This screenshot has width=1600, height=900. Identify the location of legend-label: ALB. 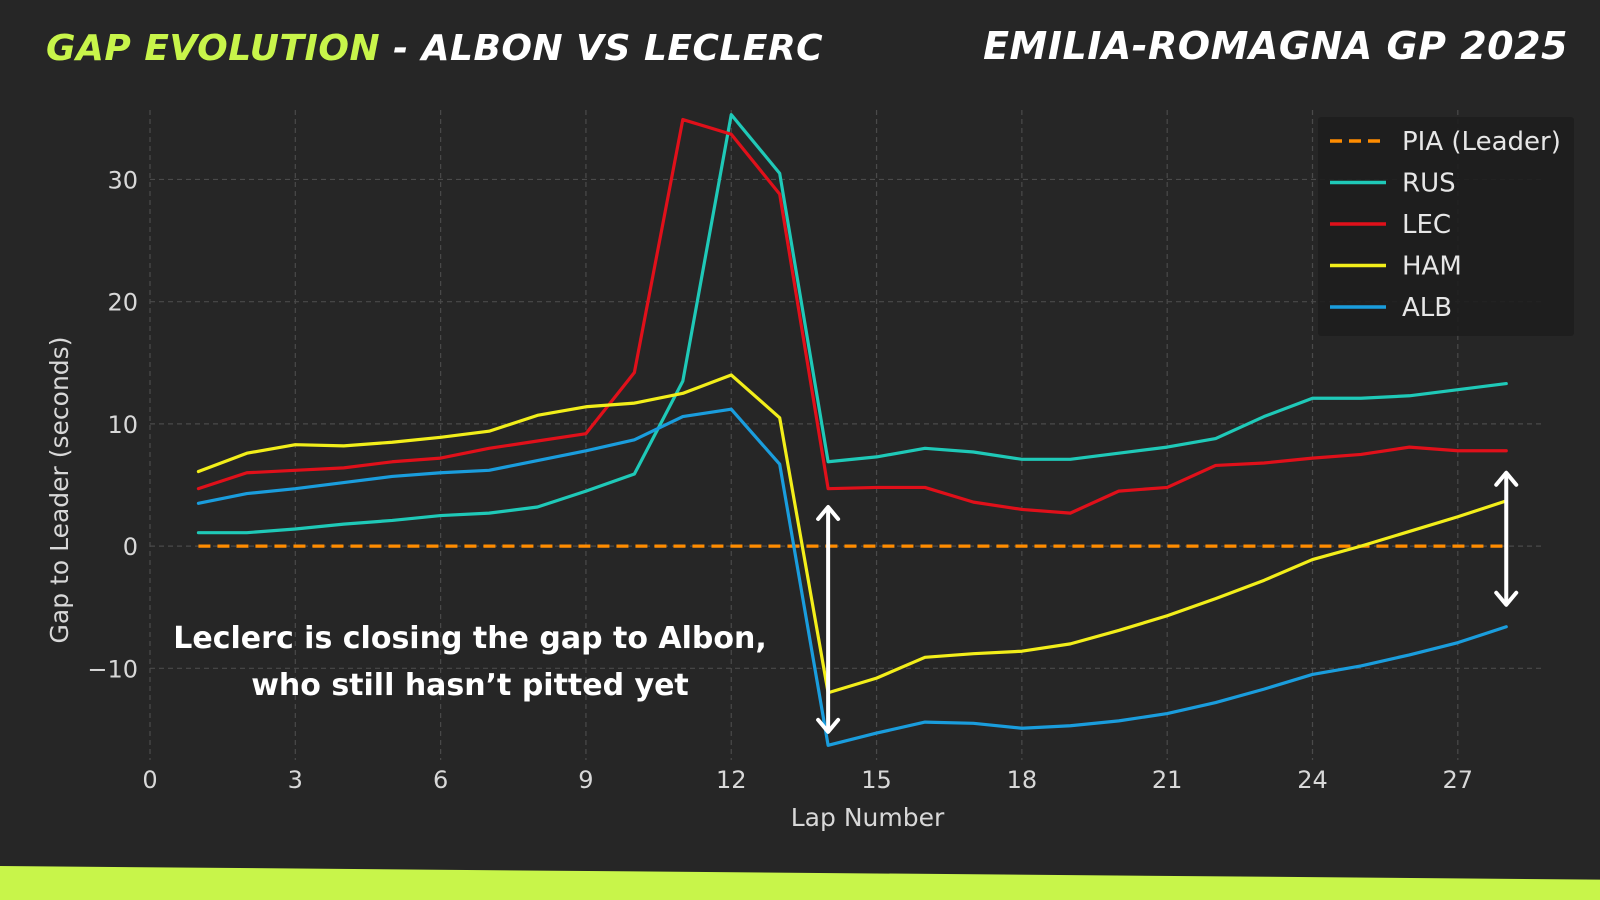
(1427, 308).